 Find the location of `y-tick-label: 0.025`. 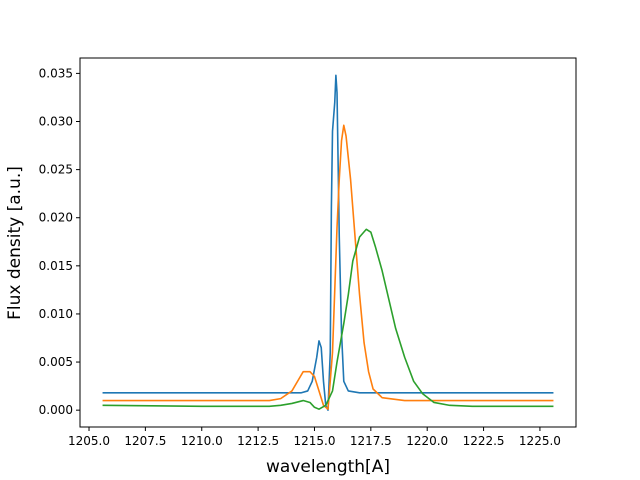

y-tick-label: 0.025 is located at coordinates (56, 170).